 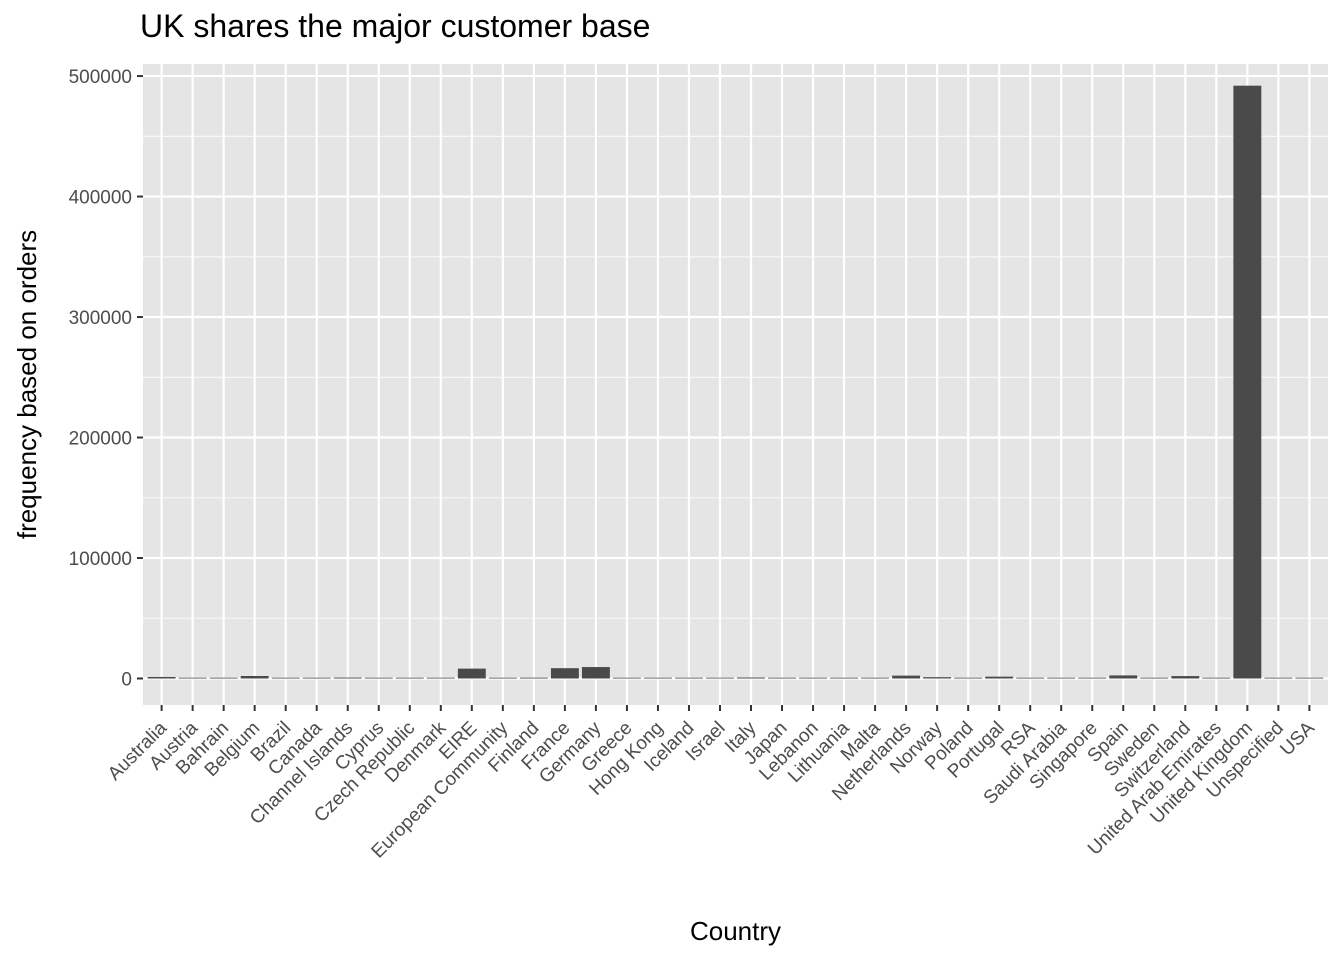 I want to click on y-tick-label: 200000, so click(x=100, y=439).